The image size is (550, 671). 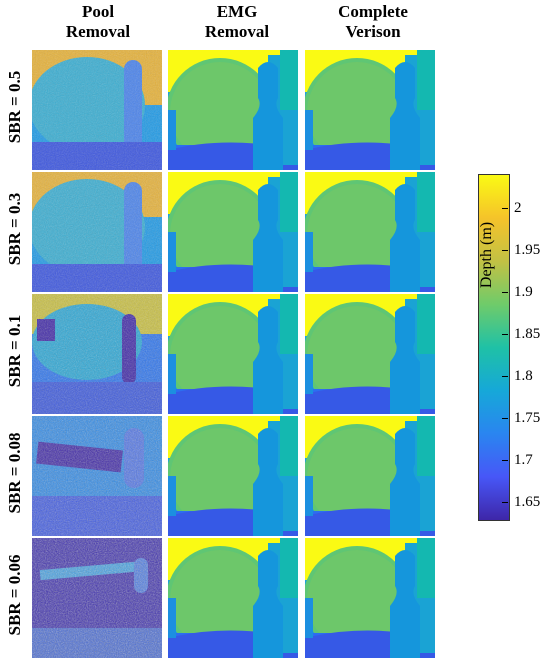 What do you see at coordinates (14, 229) in the screenshot?
I see `row-label-sbr-0-3: SBR = 0.3` at bounding box center [14, 229].